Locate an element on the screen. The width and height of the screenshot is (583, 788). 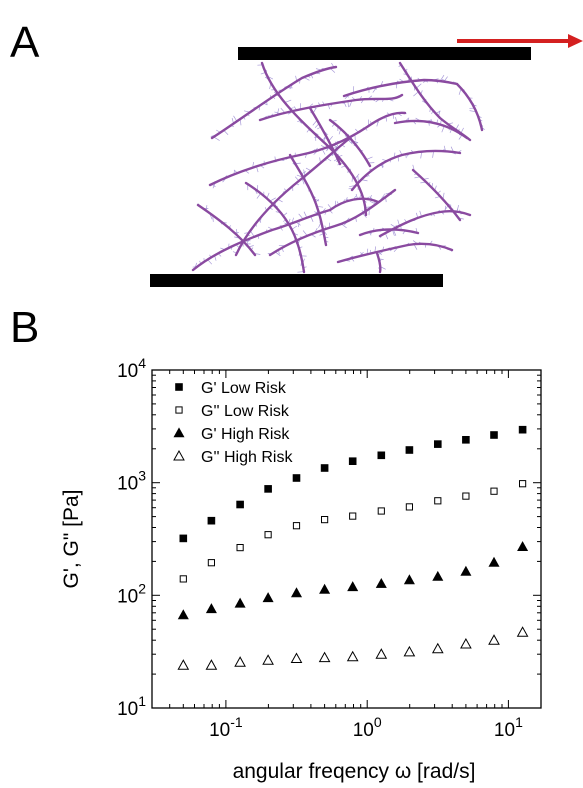
x-axis-label: angular freqency ω [rad/s] is located at coordinates (354, 771).